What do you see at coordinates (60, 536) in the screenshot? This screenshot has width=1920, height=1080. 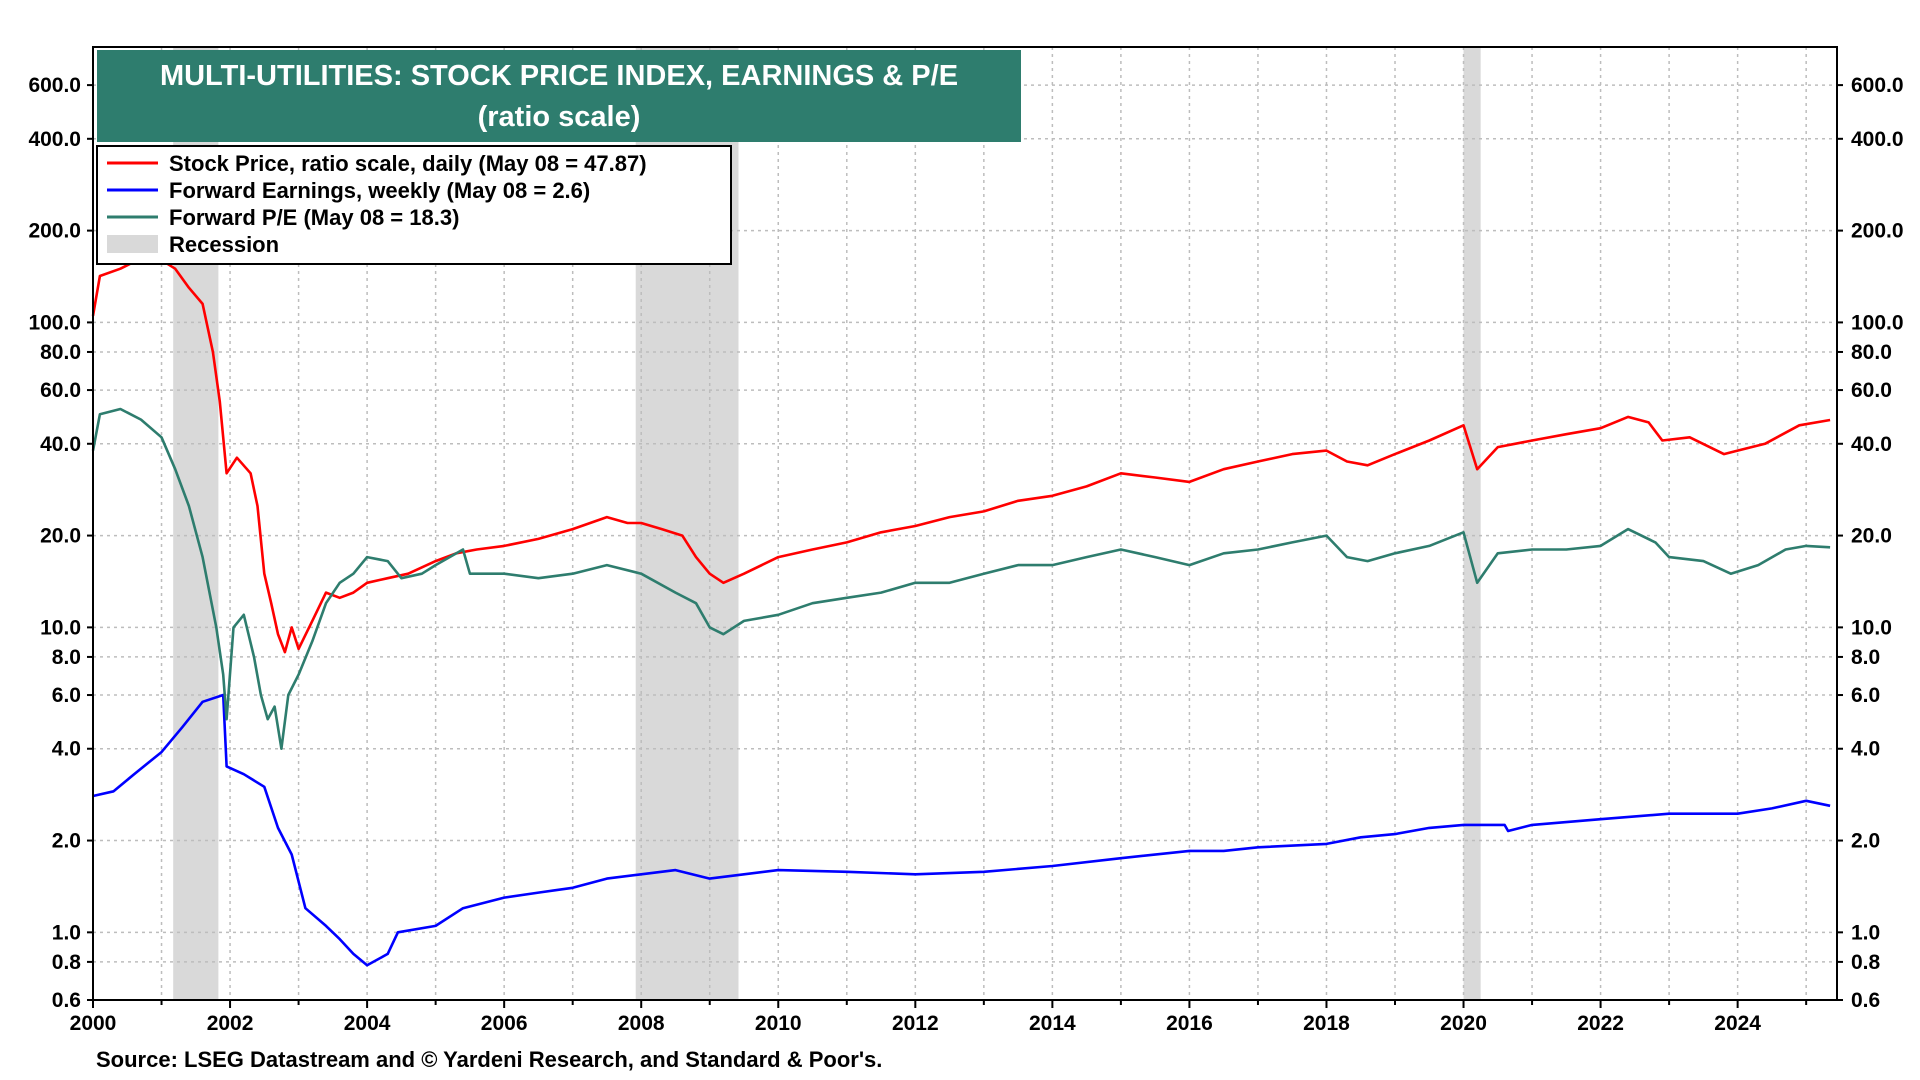 I see `y-tick-label-left: 20.0` at bounding box center [60, 536].